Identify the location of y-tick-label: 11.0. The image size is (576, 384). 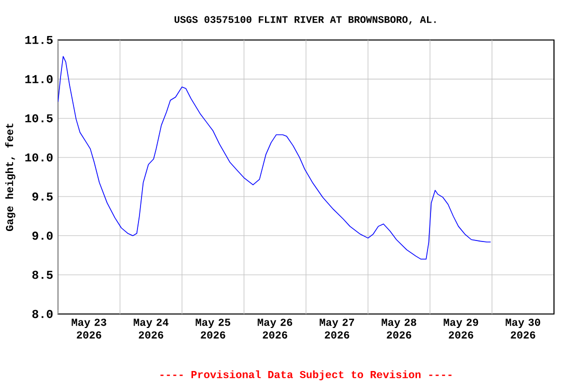
(39, 79).